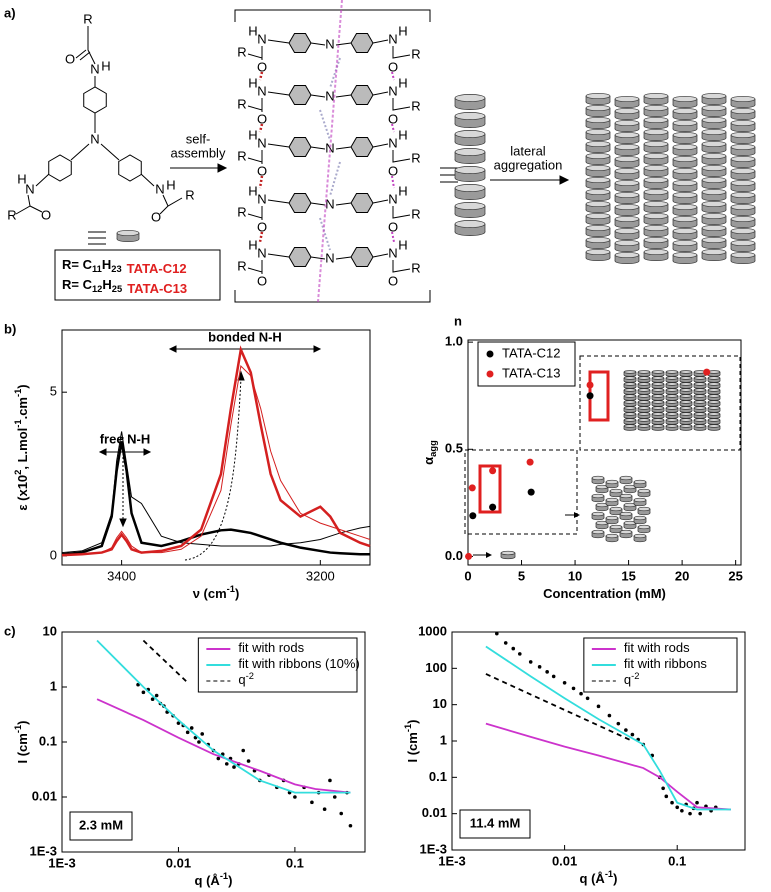  Describe the element at coordinates (18, 393) in the screenshot. I see `y-axis-label-part: -1` at that location.